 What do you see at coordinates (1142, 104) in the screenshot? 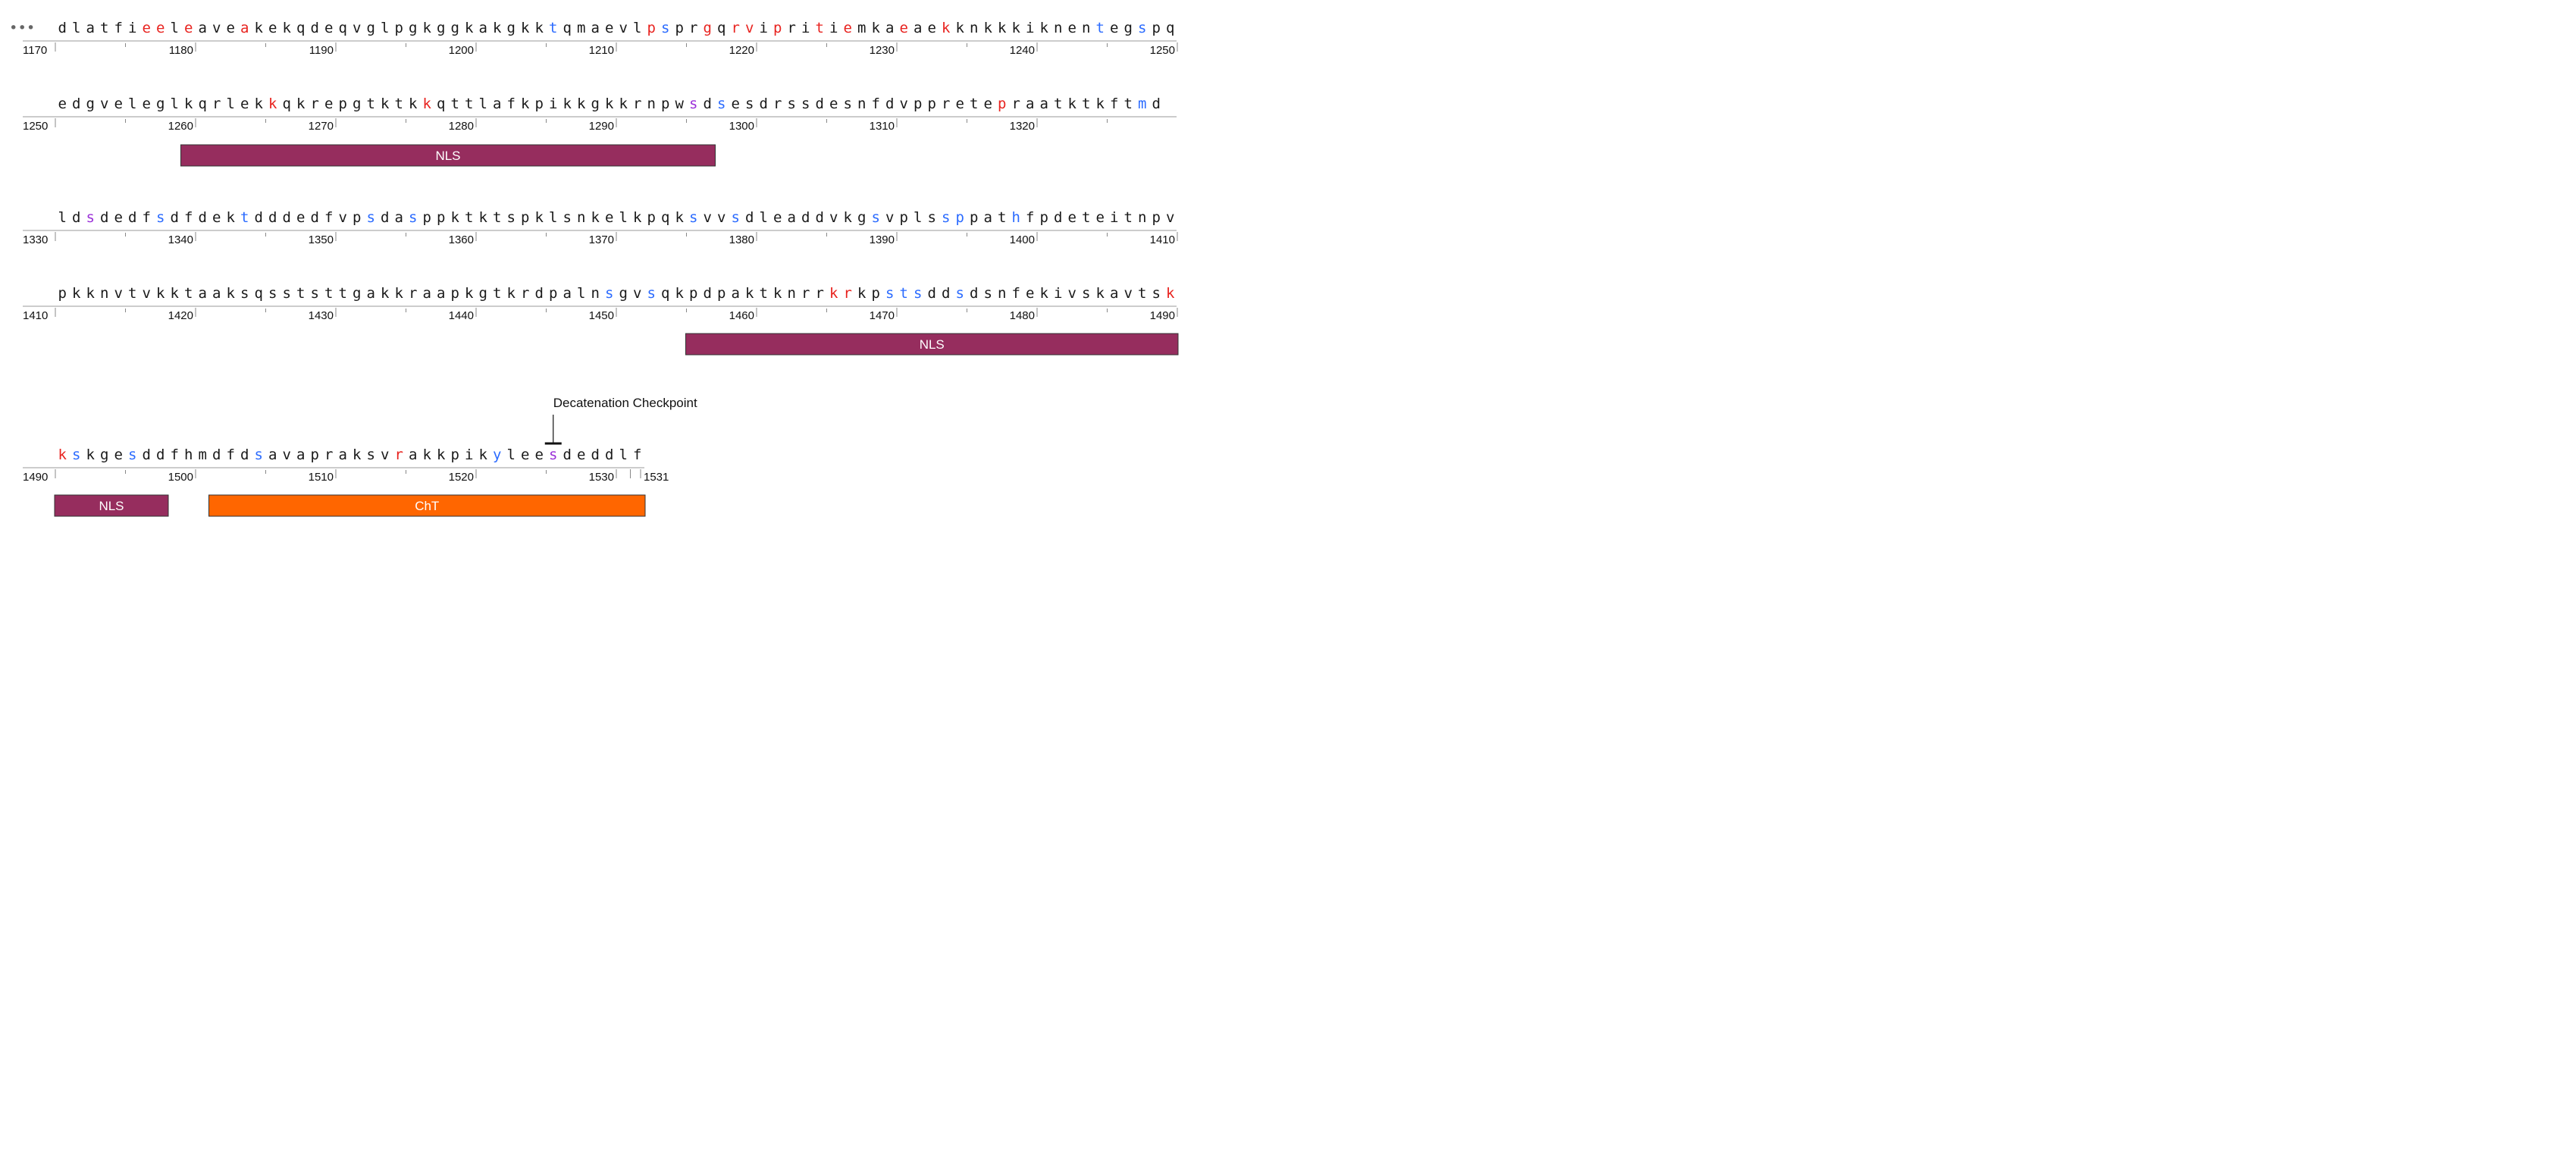
I see `residue: m` at bounding box center [1142, 104].